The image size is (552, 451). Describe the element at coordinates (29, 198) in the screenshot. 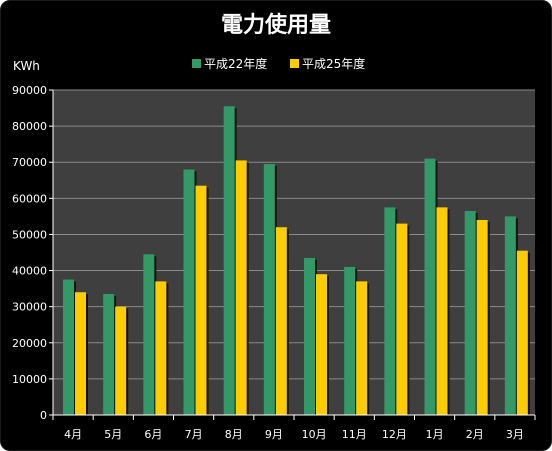

I see `y-tick-label: 60000` at that location.